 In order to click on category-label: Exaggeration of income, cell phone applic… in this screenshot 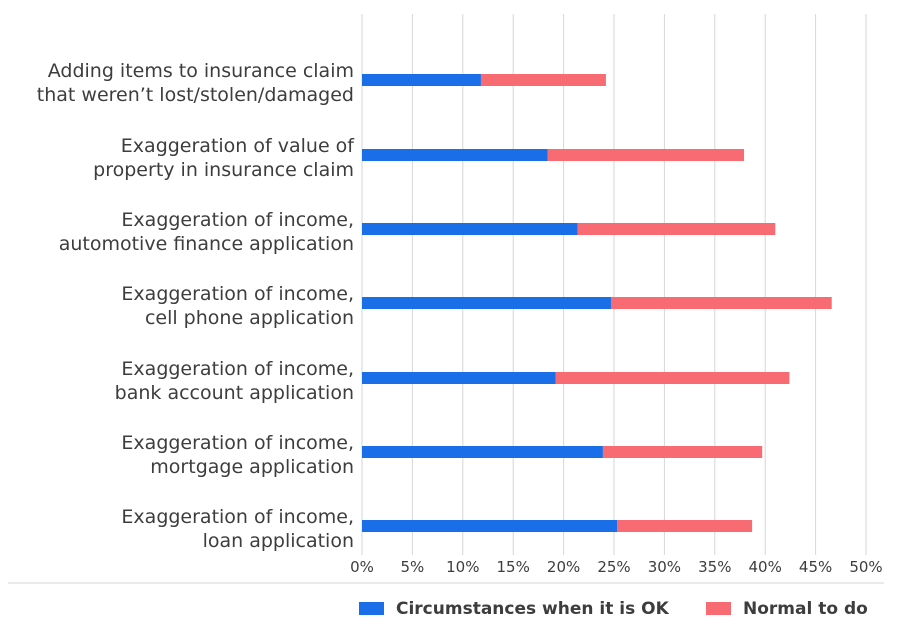, I will do `click(237, 306)`.